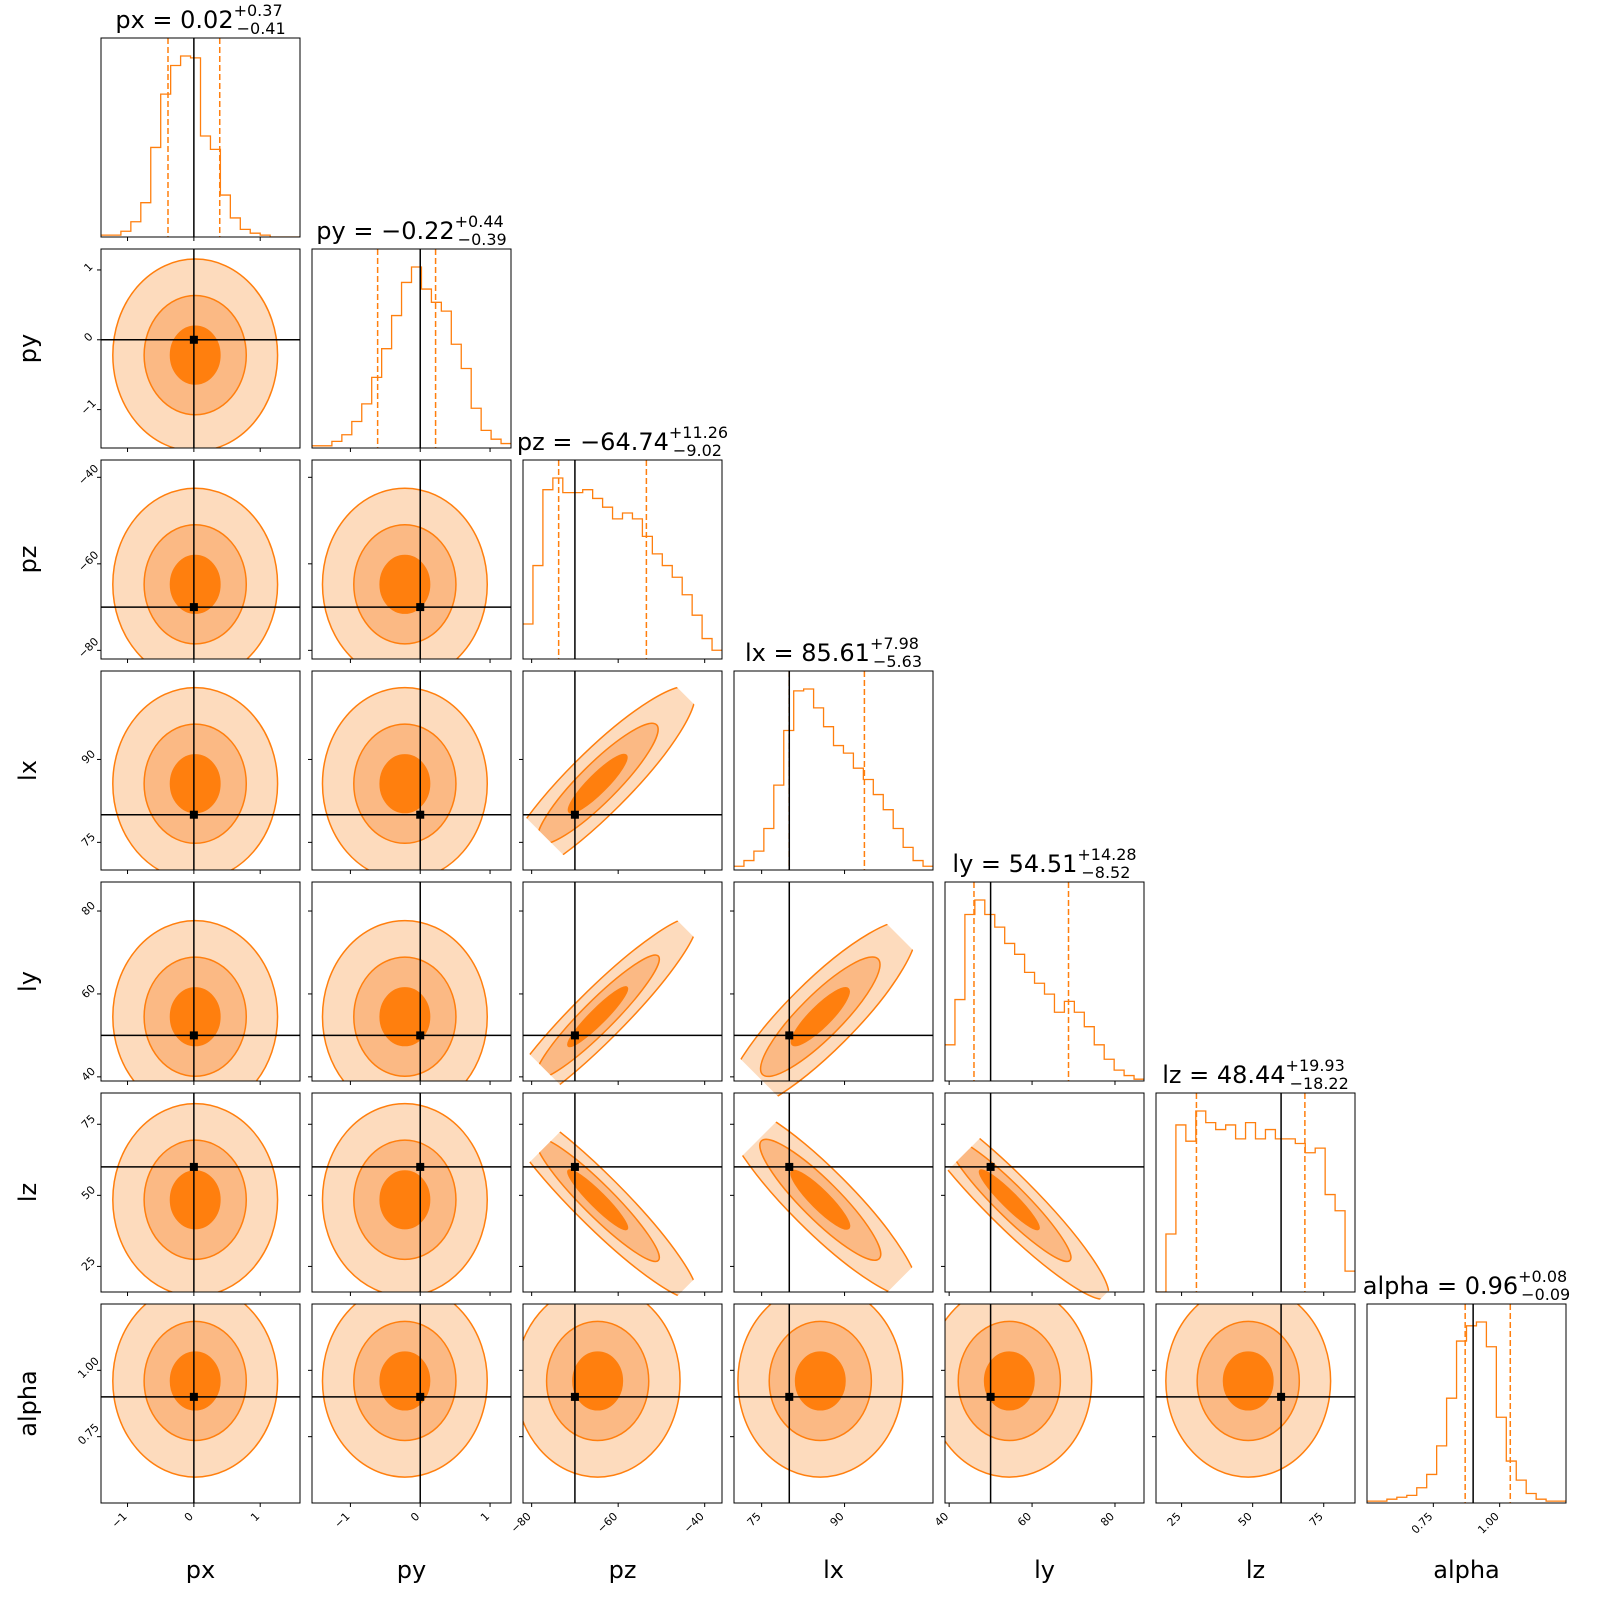  Describe the element at coordinates (608, 1523) in the screenshot. I see `x-tick-label: −60` at that location.